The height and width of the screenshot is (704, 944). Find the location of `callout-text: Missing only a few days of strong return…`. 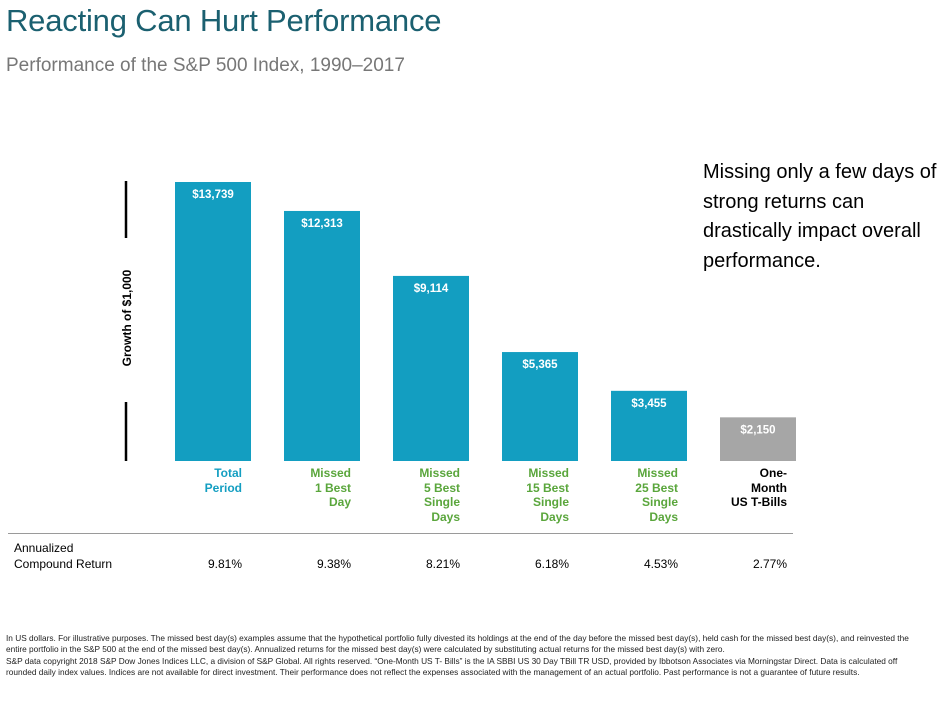

callout-text: Missing only a few days of strong return… is located at coordinates (820, 216).